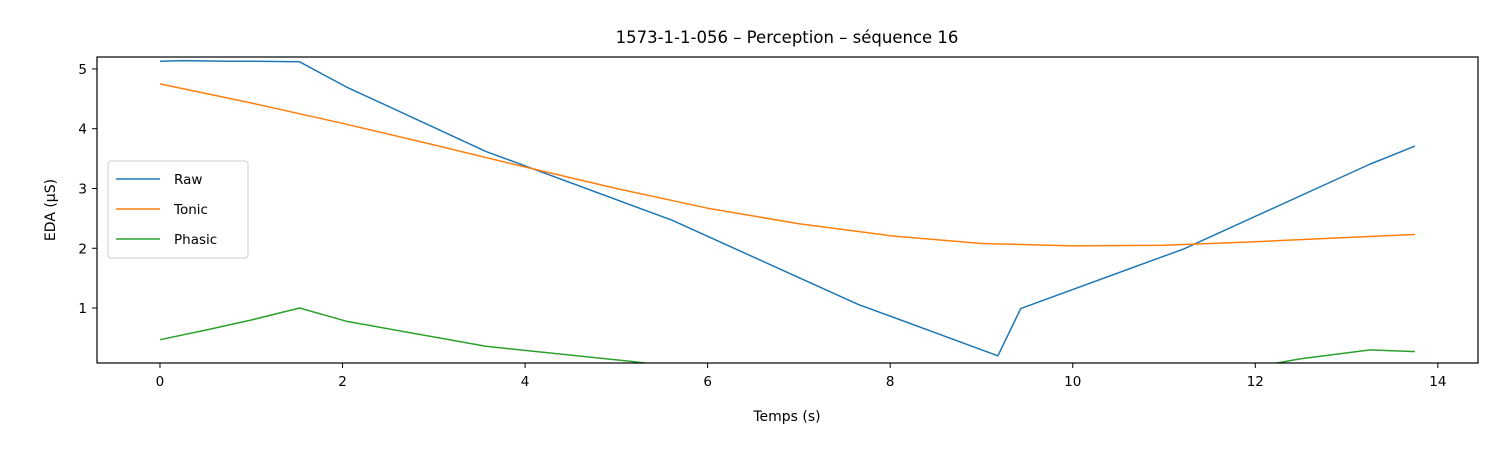  What do you see at coordinates (82, 189) in the screenshot?
I see `y-tick-label: 3` at bounding box center [82, 189].